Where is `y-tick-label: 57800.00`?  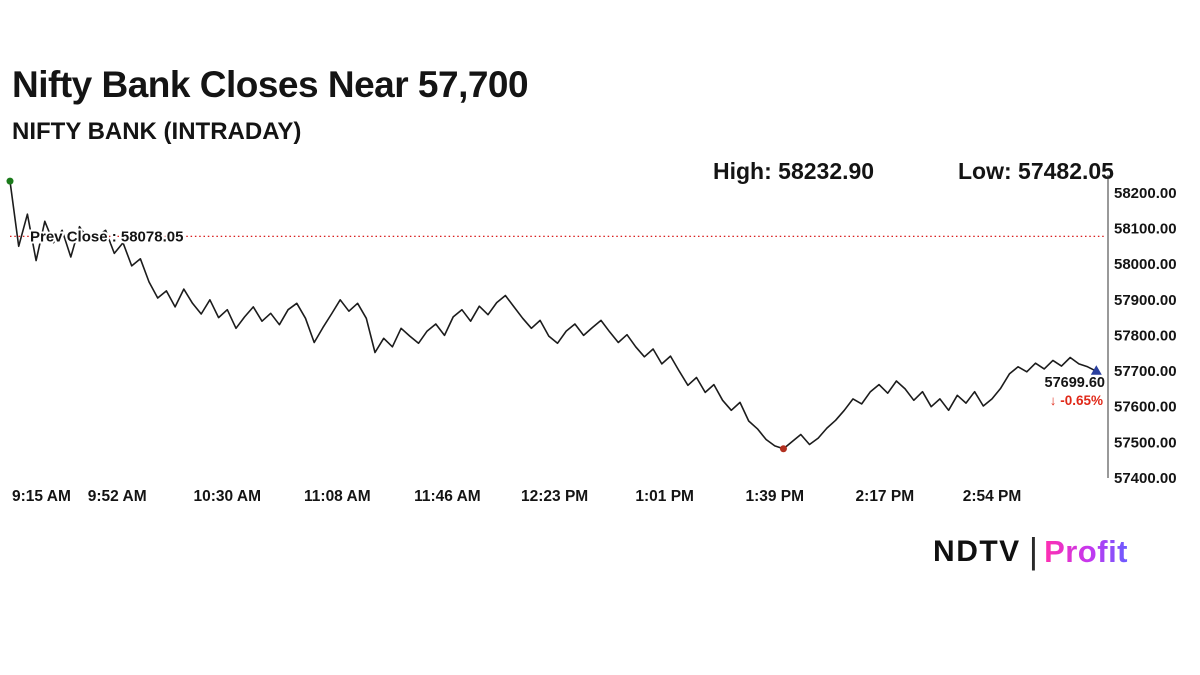
y-tick-label: 57800.00 is located at coordinates (1145, 335).